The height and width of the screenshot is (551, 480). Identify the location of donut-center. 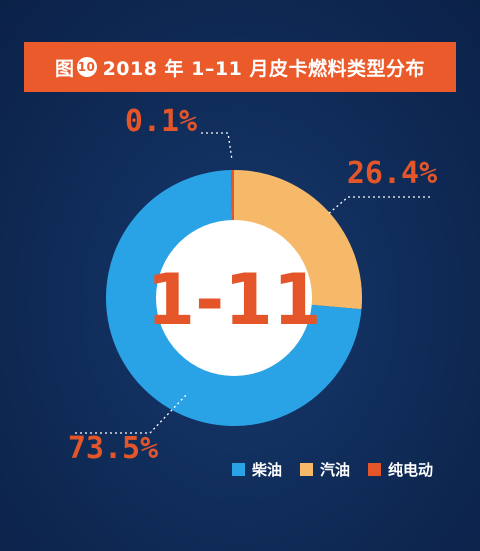
(234, 298).